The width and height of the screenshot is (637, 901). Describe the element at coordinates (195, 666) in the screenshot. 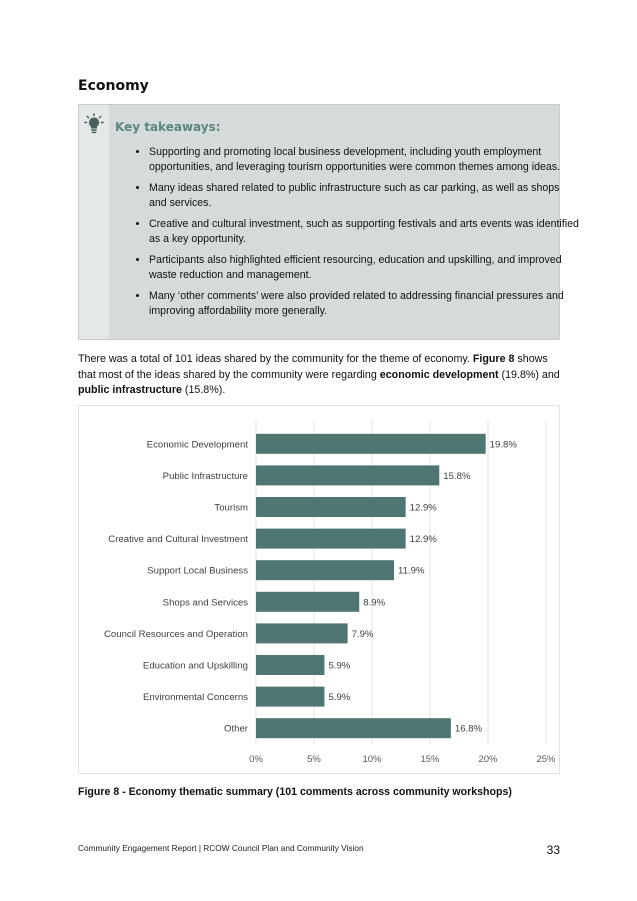

I see `category-label: Education and Upskilling` at that location.